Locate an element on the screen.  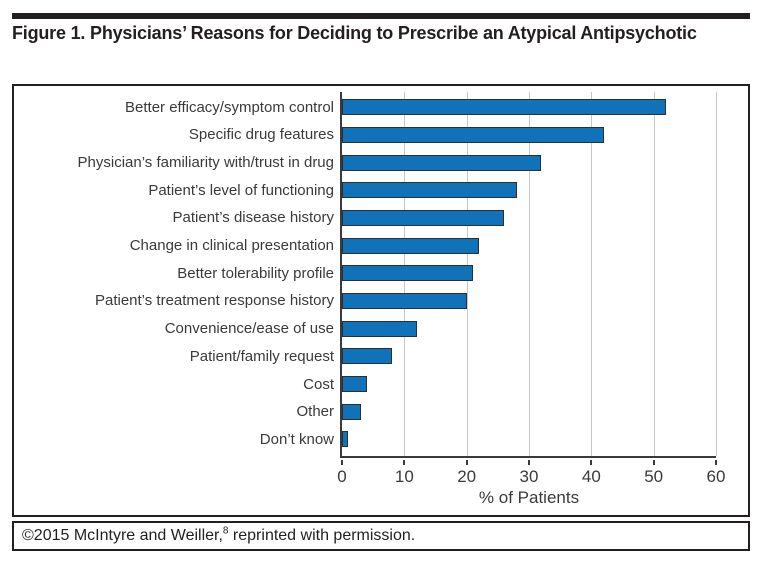
category-label: Patient/family request is located at coordinates (261, 356).